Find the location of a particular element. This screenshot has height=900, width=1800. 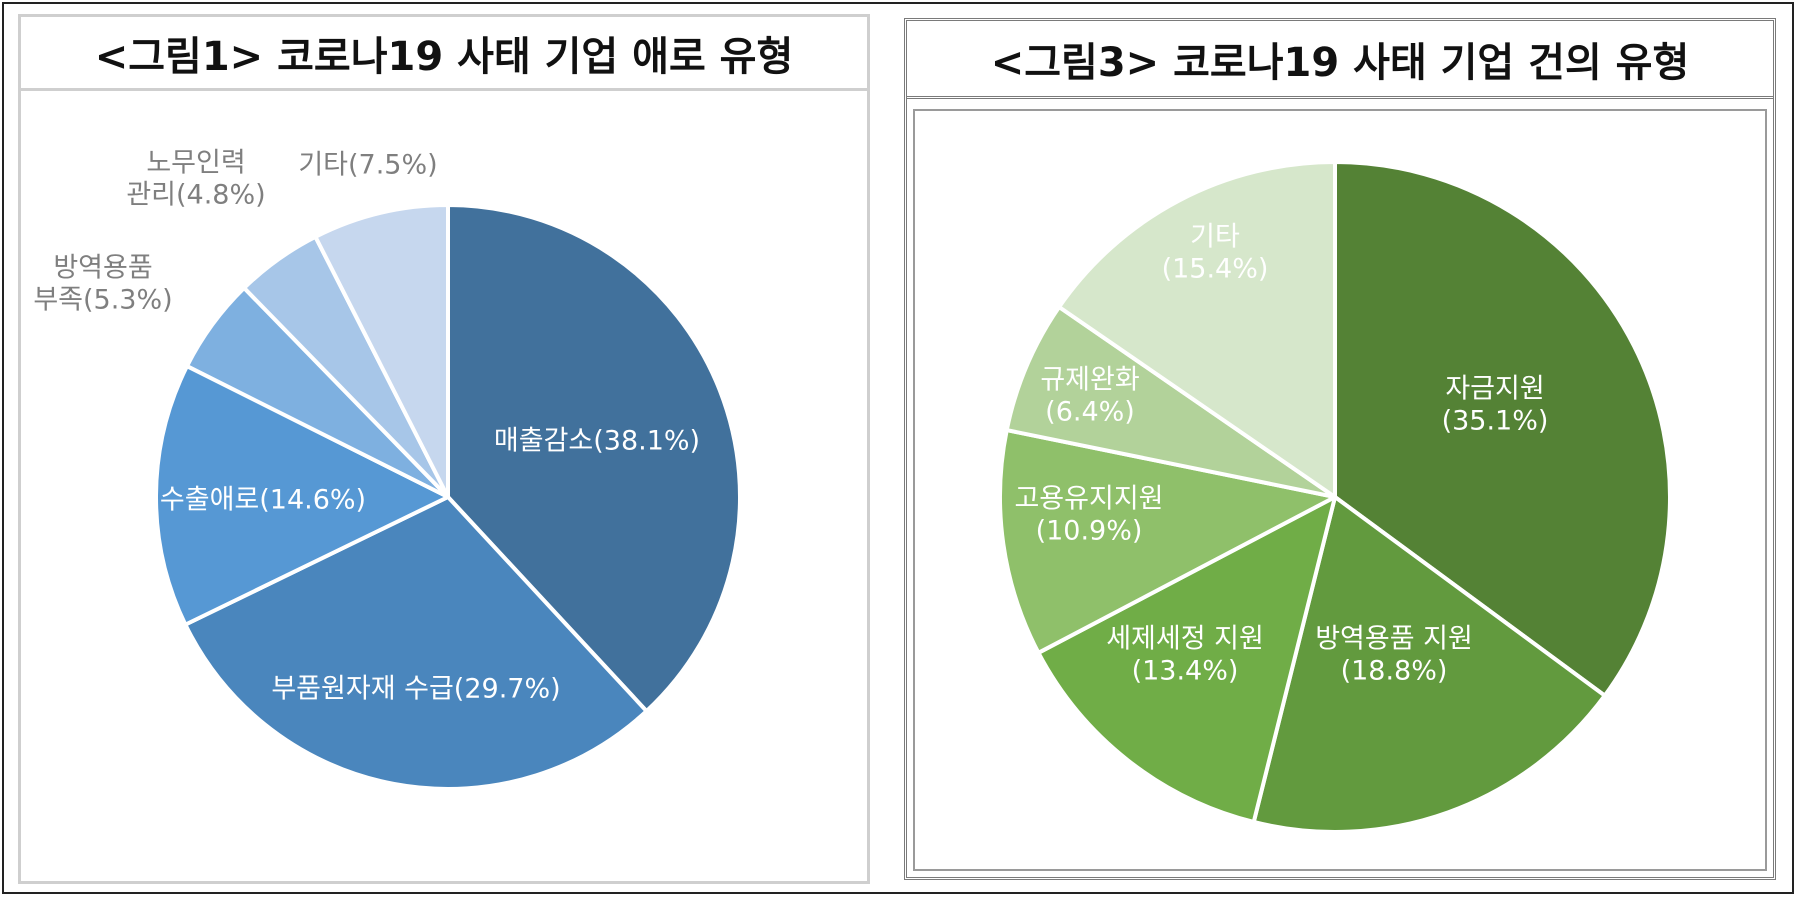

slice-label: 기타 (15.4%) is located at coordinates (1215, 252).